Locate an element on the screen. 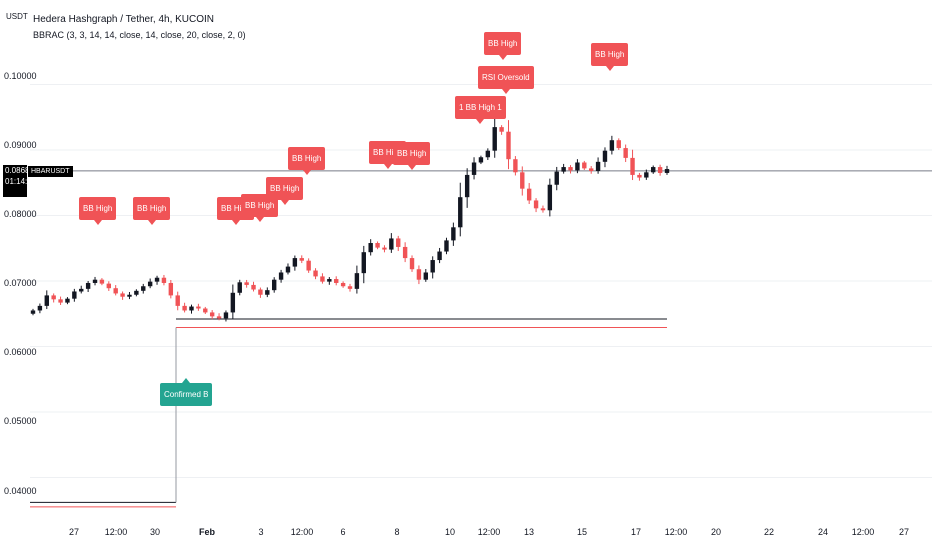 This screenshot has width=932, height=550. price-unit: USDT is located at coordinates (17, 16).